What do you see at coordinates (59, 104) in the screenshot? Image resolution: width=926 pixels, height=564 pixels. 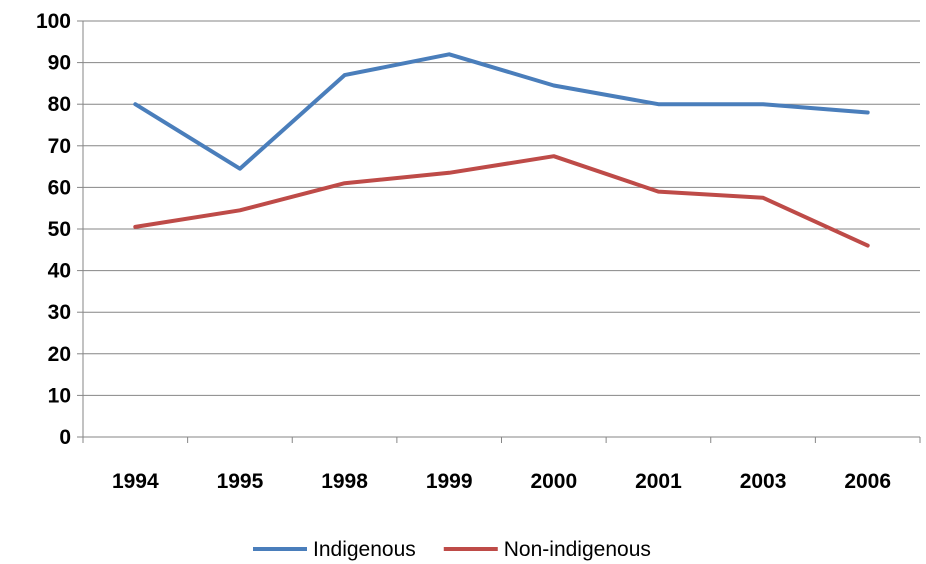 I see `y-tick-label: 80` at bounding box center [59, 104].